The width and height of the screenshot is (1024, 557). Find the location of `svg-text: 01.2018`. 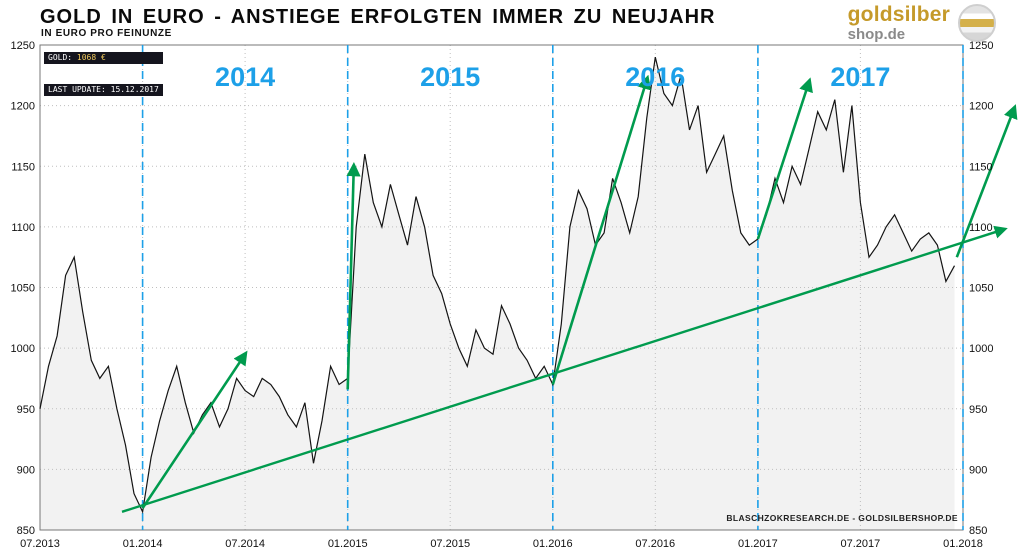

svg-text: 01.2018 is located at coordinates (963, 544).